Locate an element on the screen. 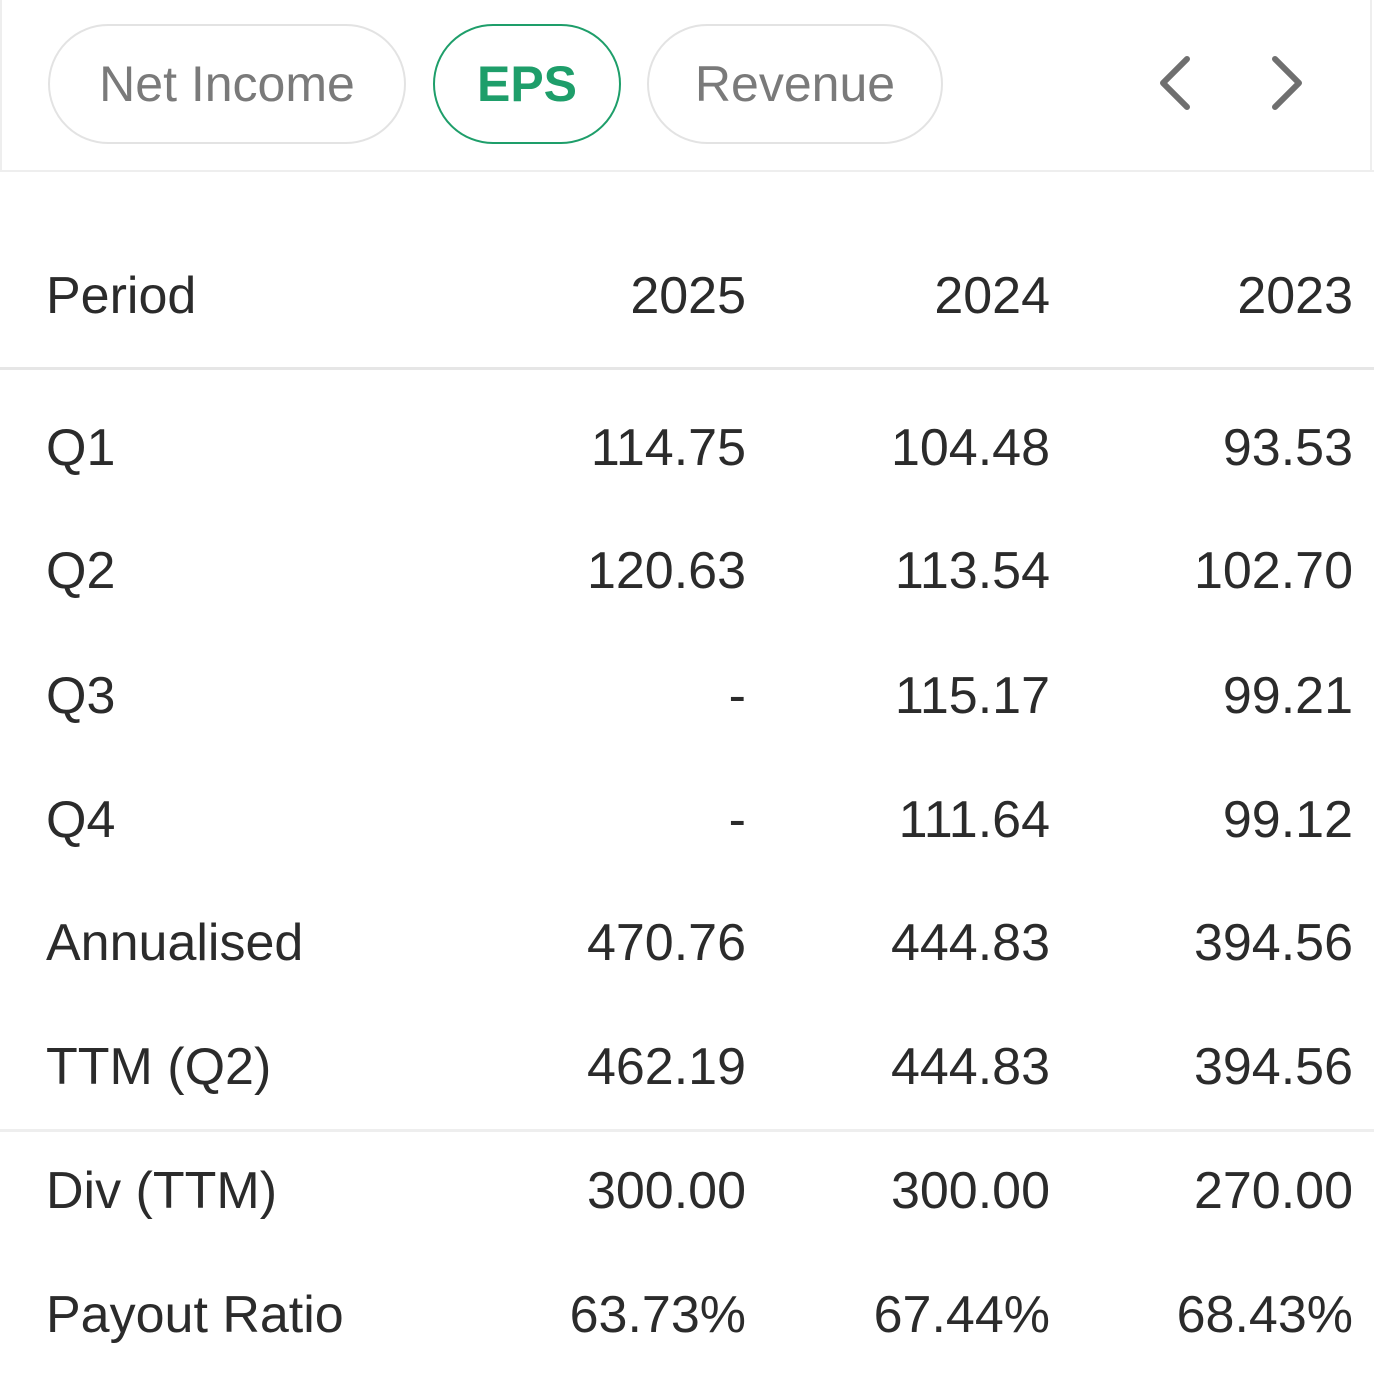 The image size is (1374, 1377). row-label: Q4 is located at coordinates (81, 820).